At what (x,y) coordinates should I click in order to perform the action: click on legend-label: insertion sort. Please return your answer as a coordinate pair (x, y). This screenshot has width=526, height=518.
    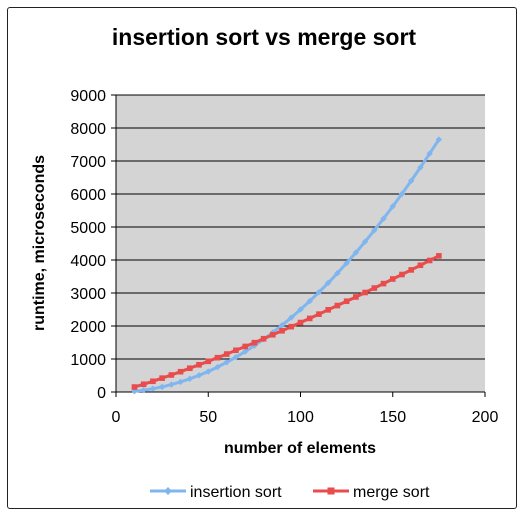
    Looking at the image, I should click on (236, 492).